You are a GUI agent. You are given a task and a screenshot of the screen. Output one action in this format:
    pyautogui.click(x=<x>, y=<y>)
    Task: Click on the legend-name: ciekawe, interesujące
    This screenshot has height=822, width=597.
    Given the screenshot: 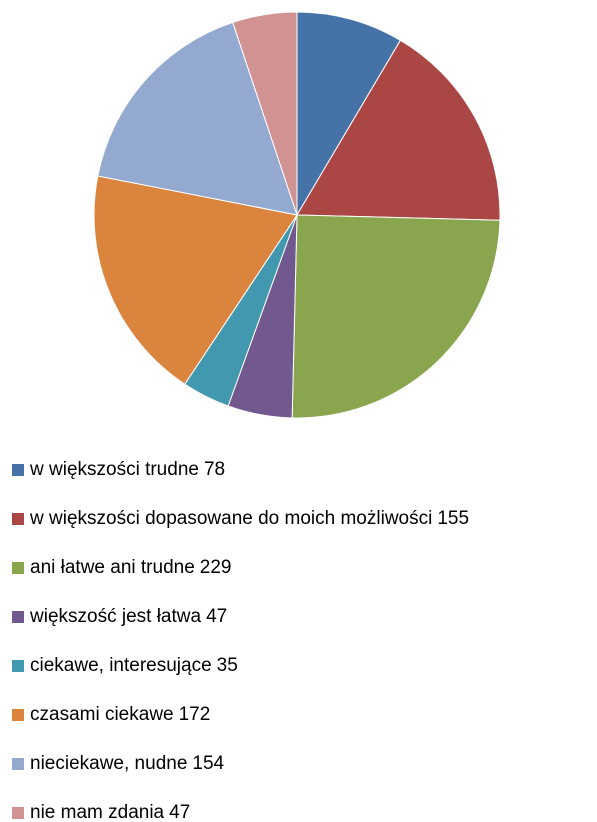 What is the action you would take?
    pyautogui.click(x=121, y=665)
    